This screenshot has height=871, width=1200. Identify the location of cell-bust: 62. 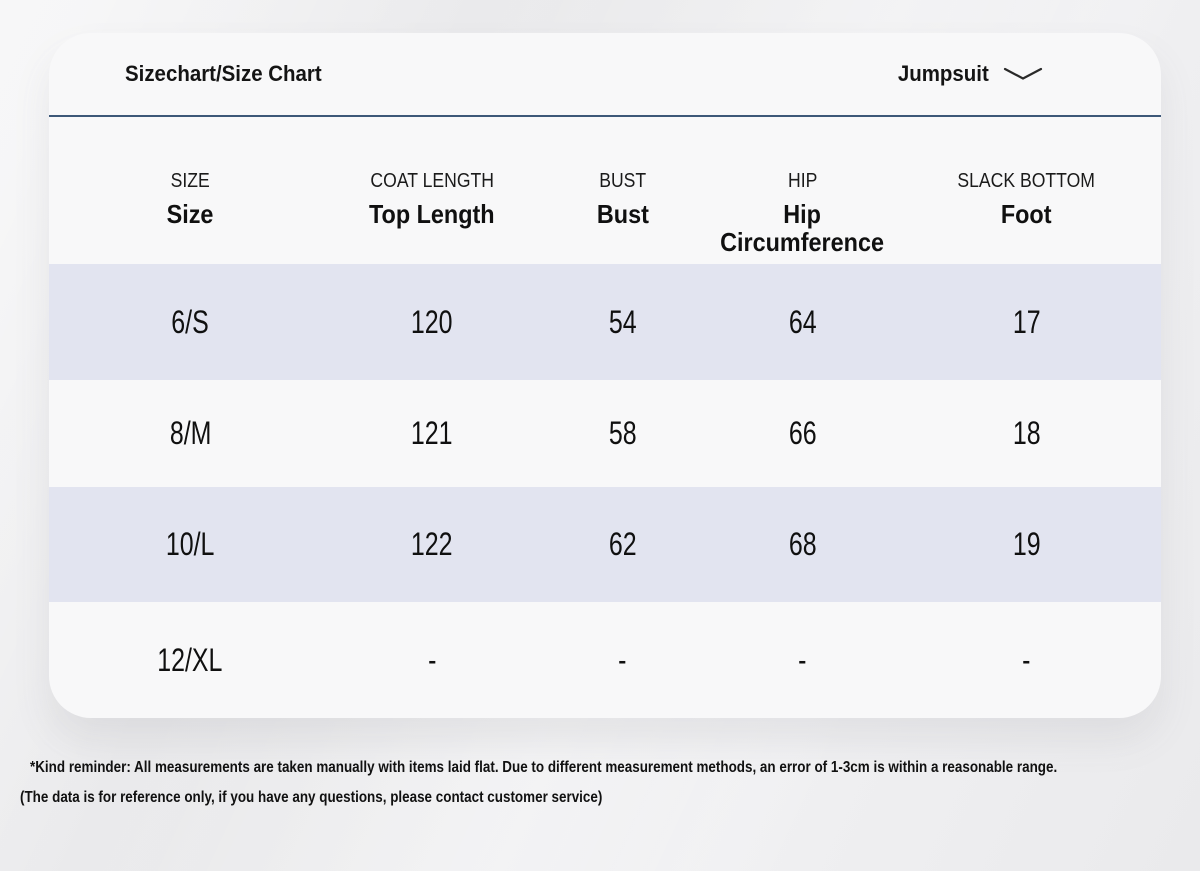
(623, 544).